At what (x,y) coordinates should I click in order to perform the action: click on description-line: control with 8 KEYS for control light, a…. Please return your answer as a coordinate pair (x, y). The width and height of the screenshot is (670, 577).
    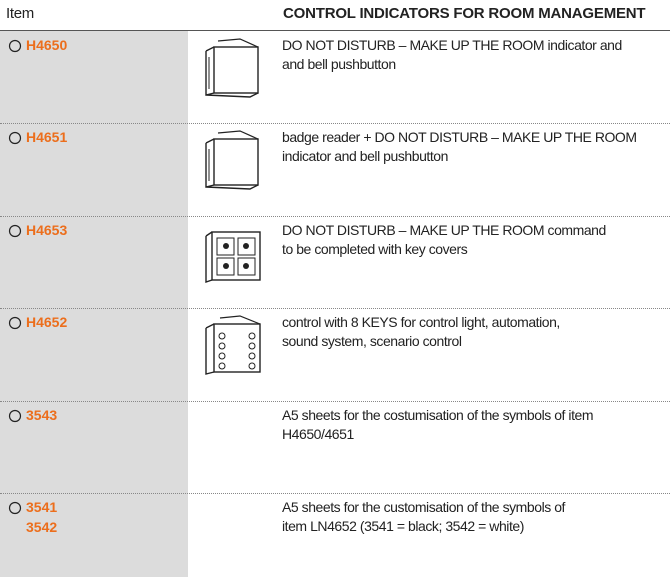
    Looking at the image, I should click on (421, 322).